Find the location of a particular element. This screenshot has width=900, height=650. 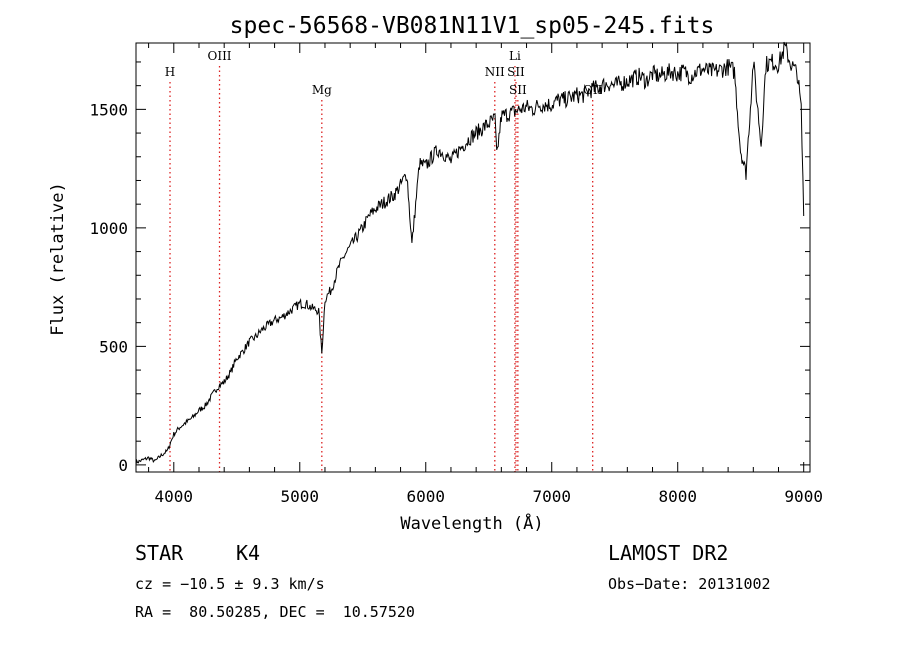

x-tick-label: 5000 is located at coordinates (300, 496).